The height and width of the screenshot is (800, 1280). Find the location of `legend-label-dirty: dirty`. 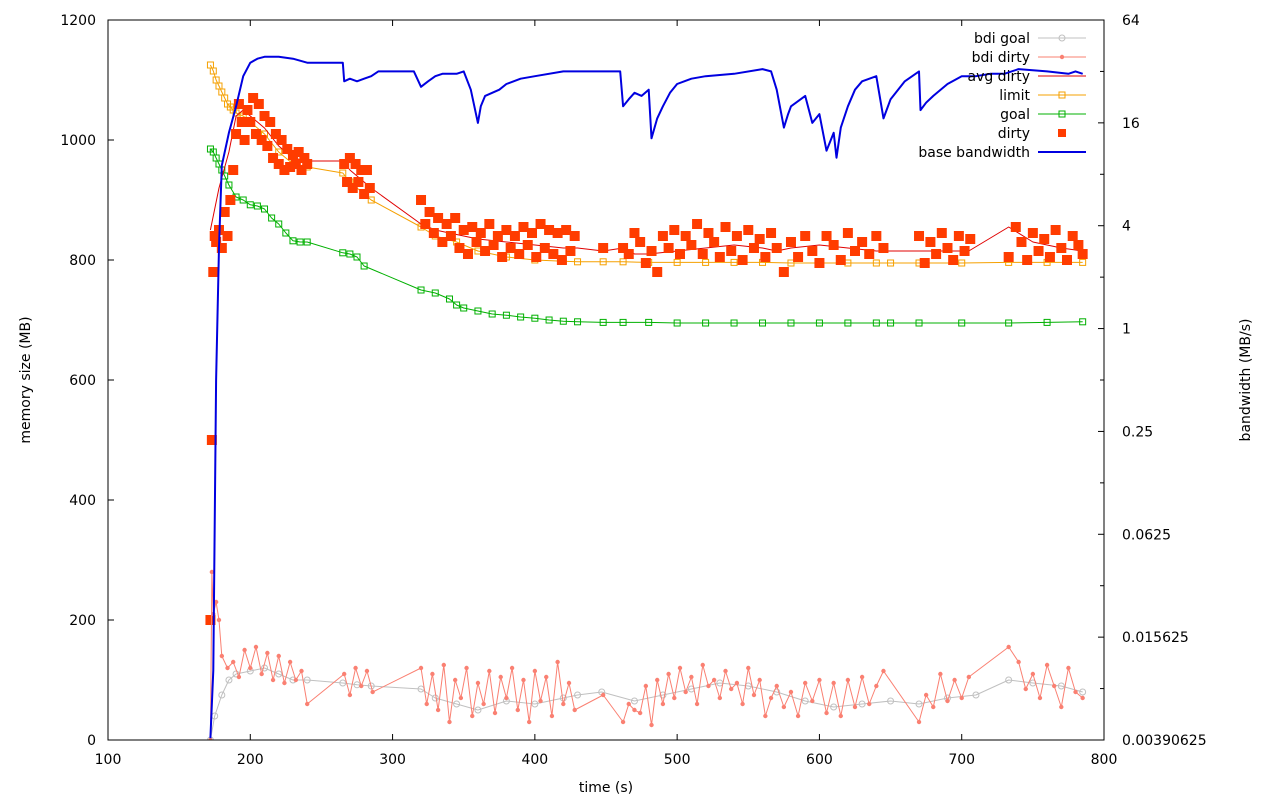

legend-label-dirty: dirty is located at coordinates (1014, 134).